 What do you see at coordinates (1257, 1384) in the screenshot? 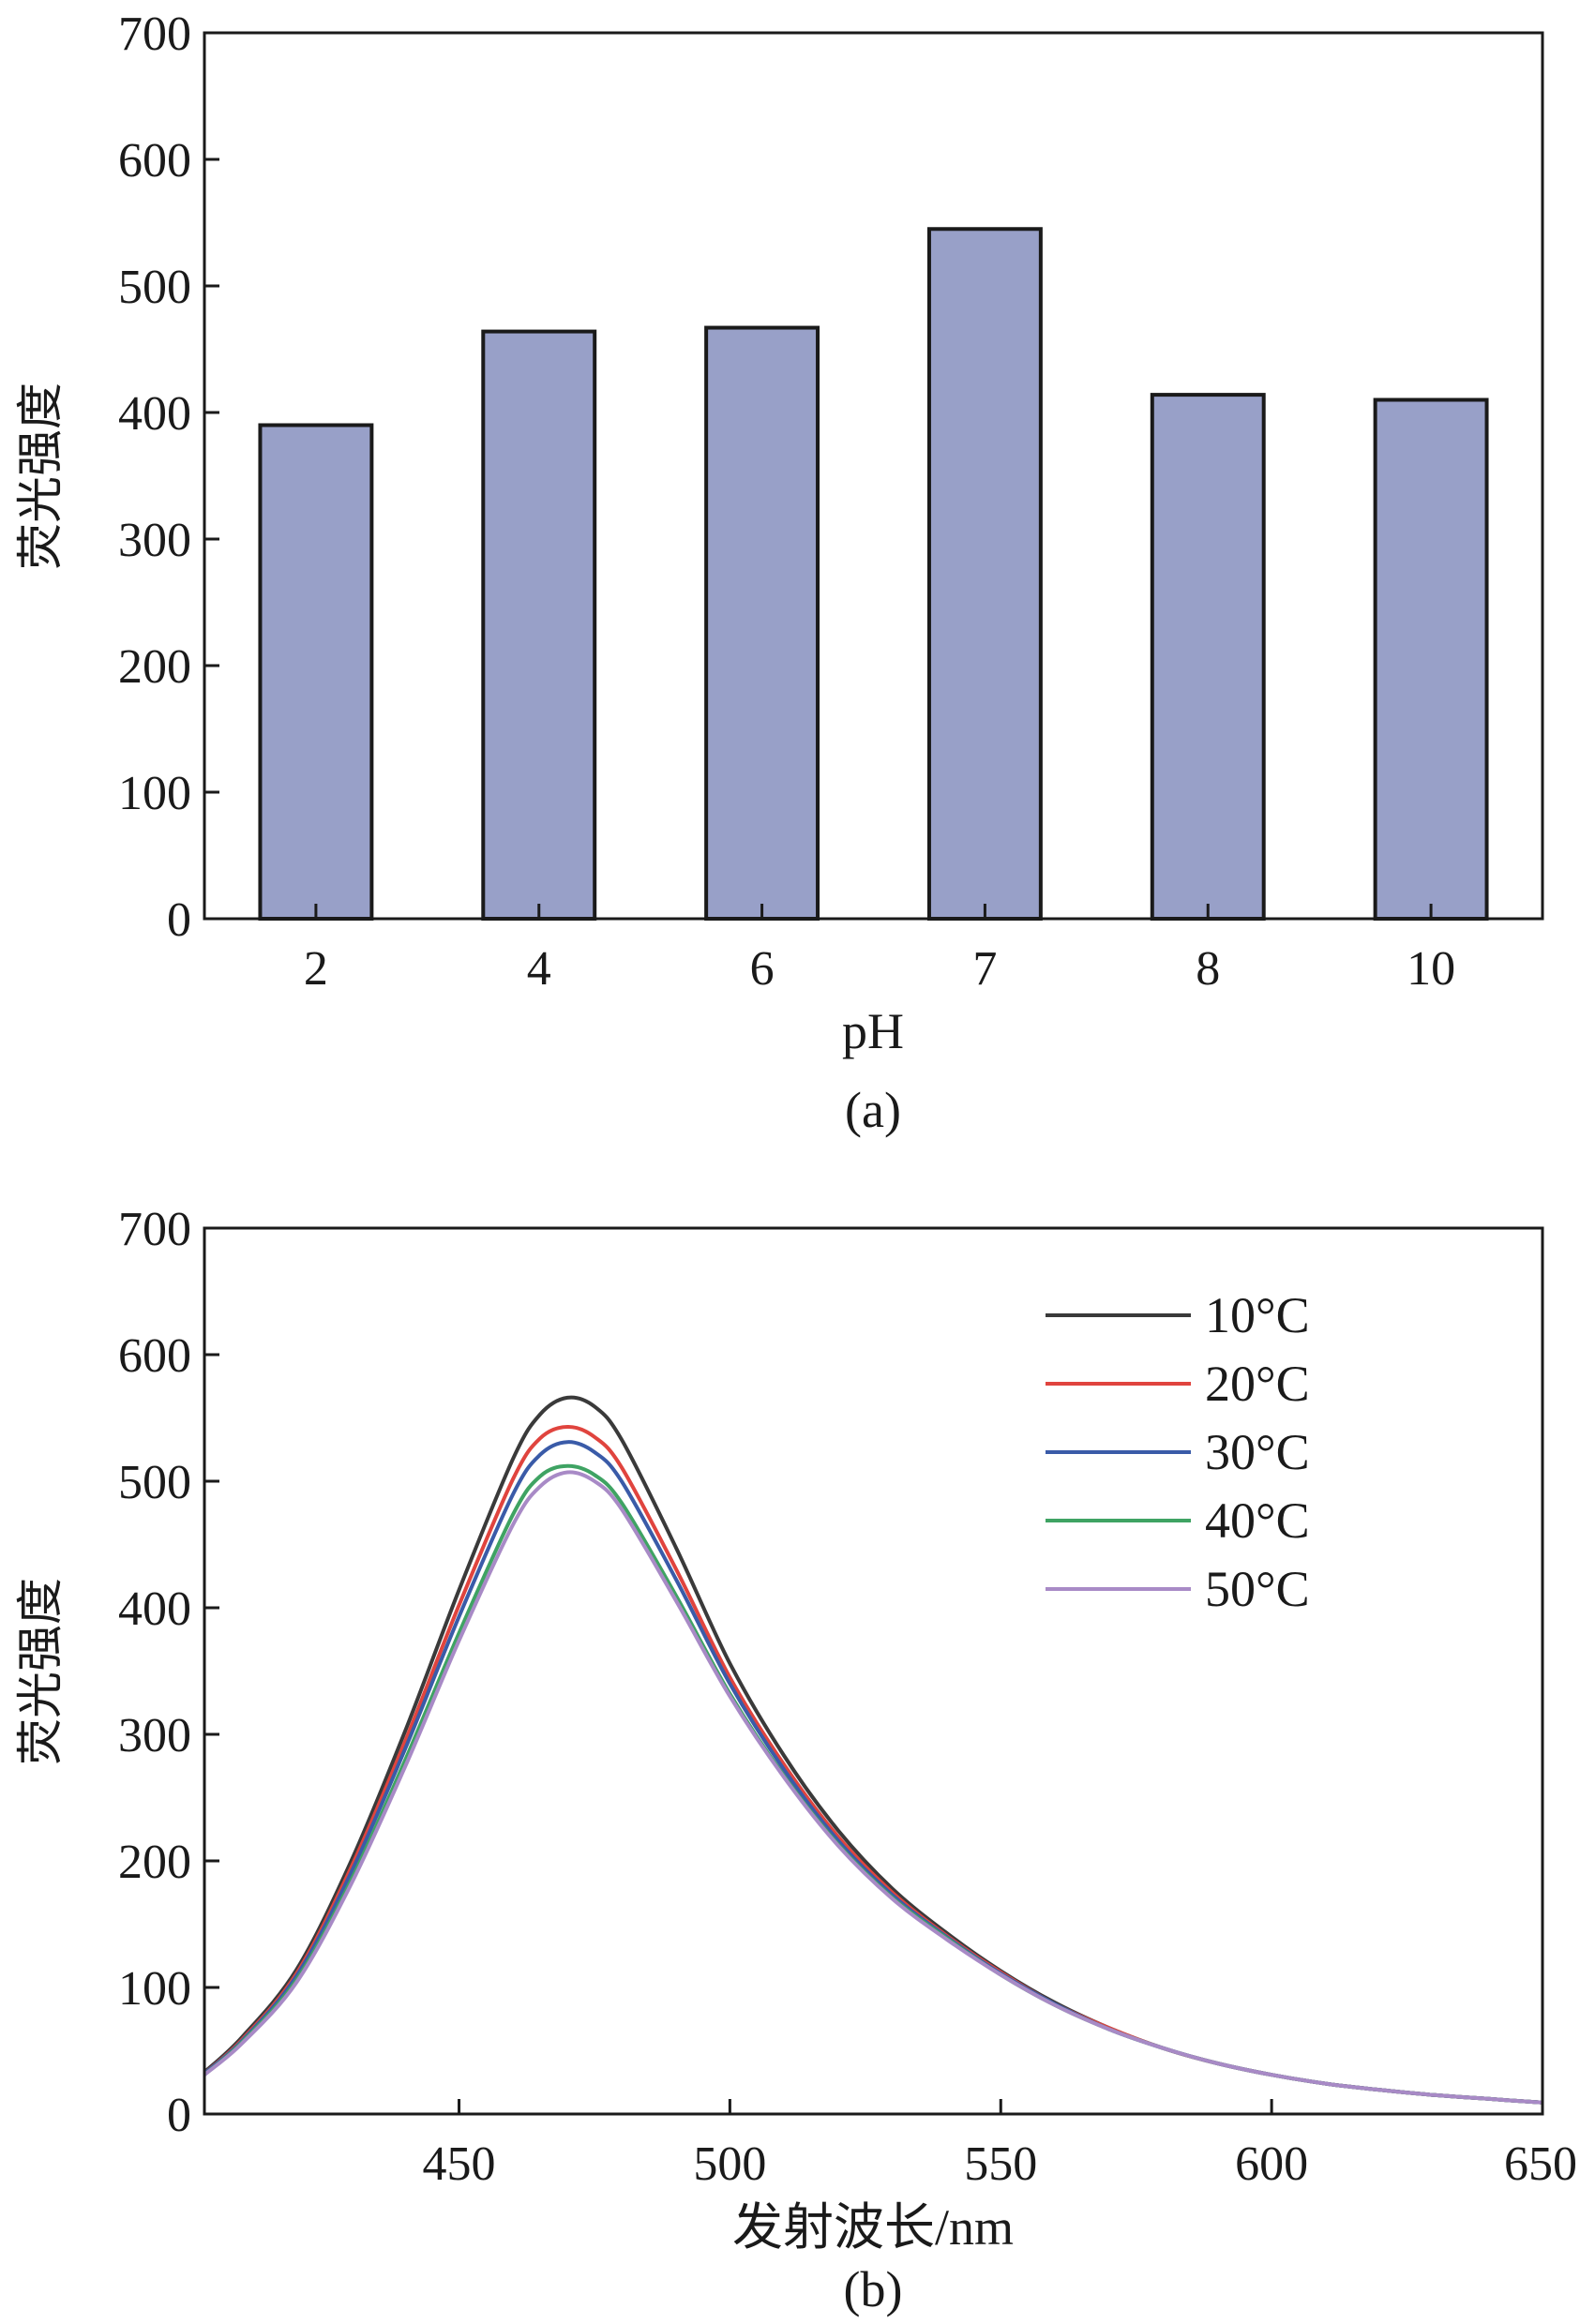
I see `legend-label: 20°C` at bounding box center [1257, 1384].